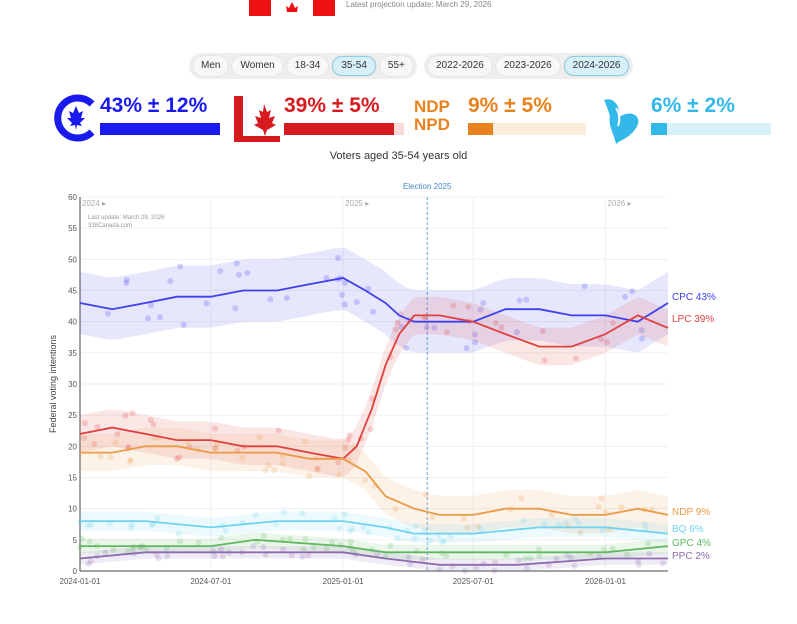 The height and width of the screenshot is (624, 797). I want to click on chart-update-note: Last update: March 29, 2026, so click(126, 218).